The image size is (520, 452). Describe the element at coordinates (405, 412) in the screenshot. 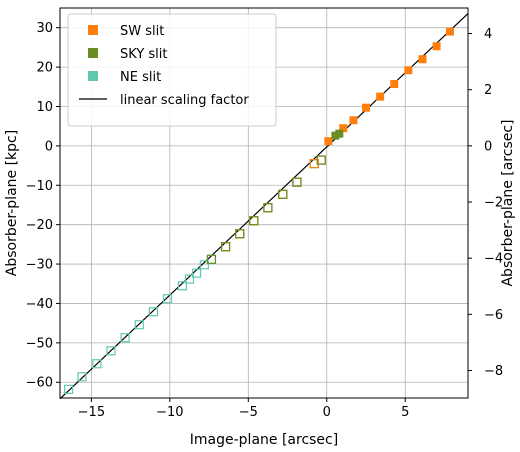

I see `x-tick-label: 5` at that location.